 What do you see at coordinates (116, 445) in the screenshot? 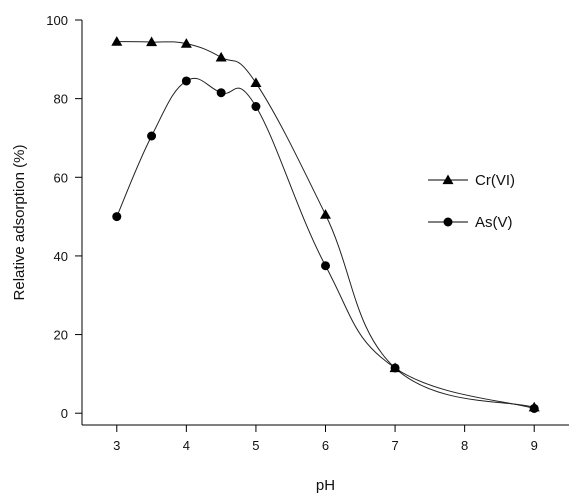
I see `x-tick-label: 3` at bounding box center [116, 445].